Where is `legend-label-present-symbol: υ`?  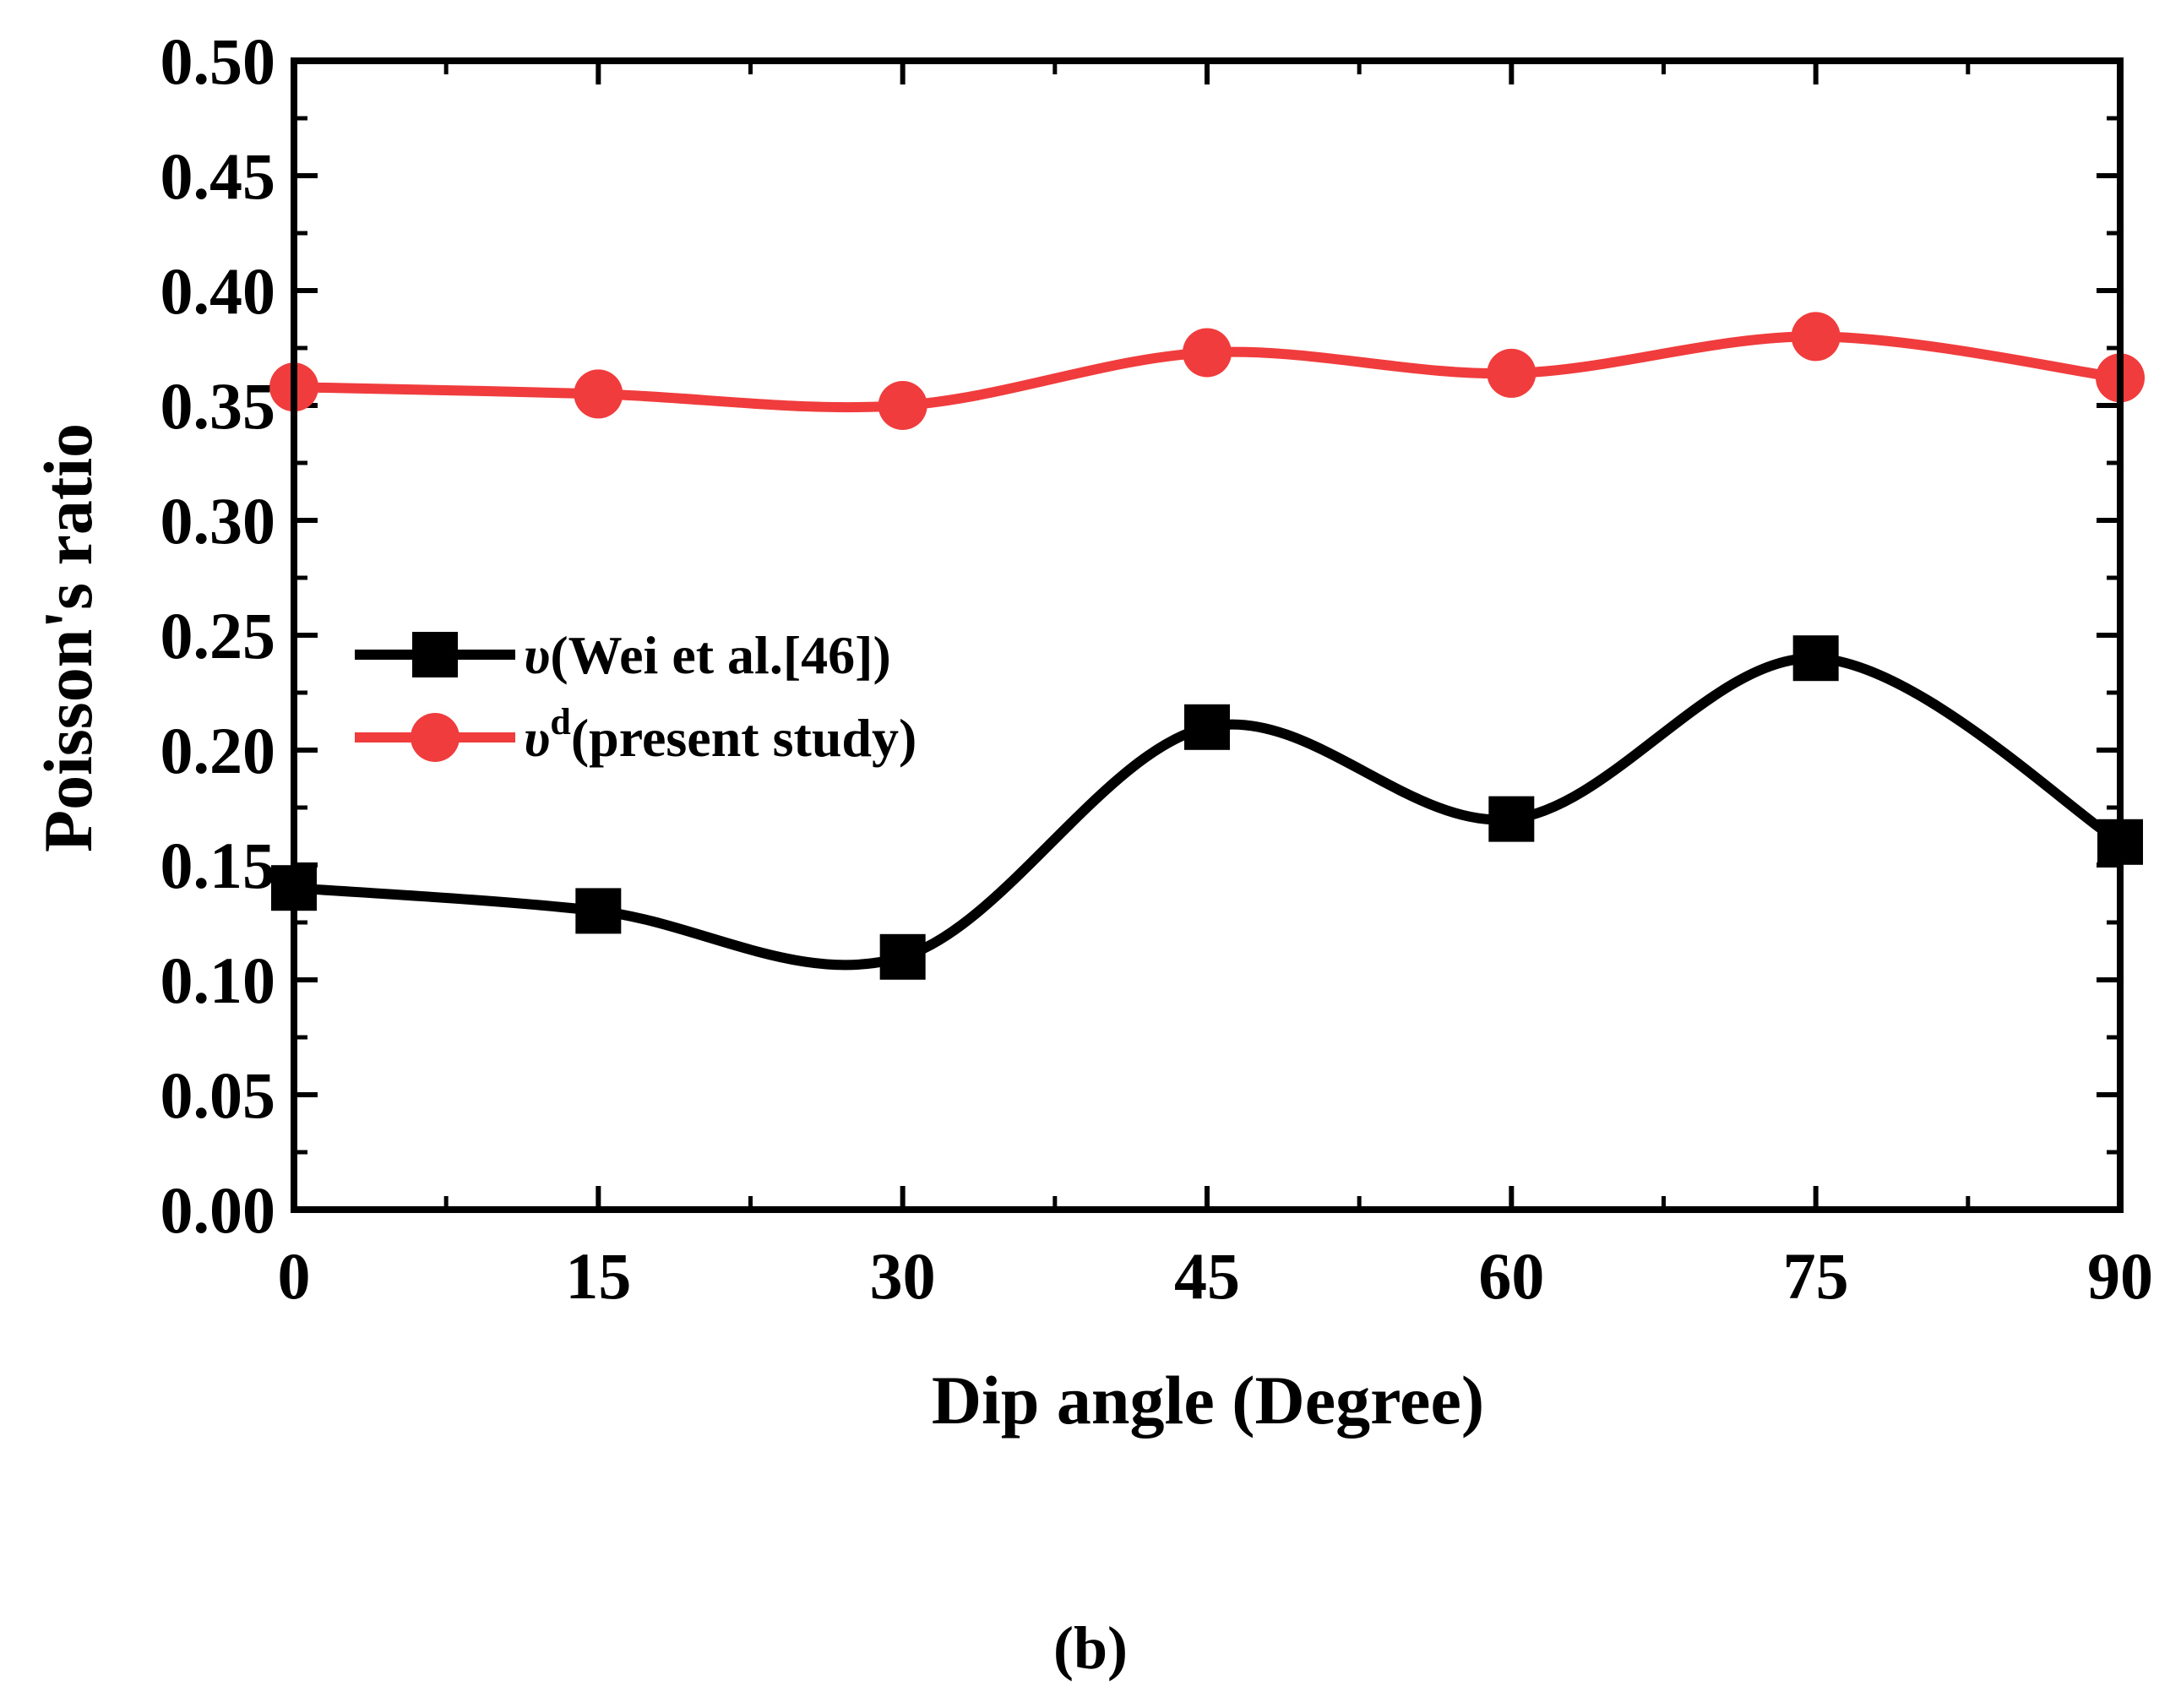
legend-label-present-symbol: υ is located at coordinates (537, 738).